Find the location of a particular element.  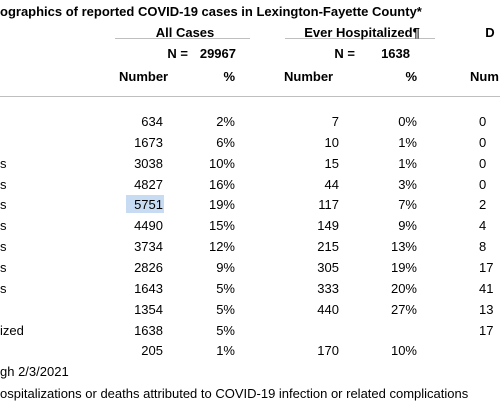

column-header: Num is located at coordinates (484, 76).